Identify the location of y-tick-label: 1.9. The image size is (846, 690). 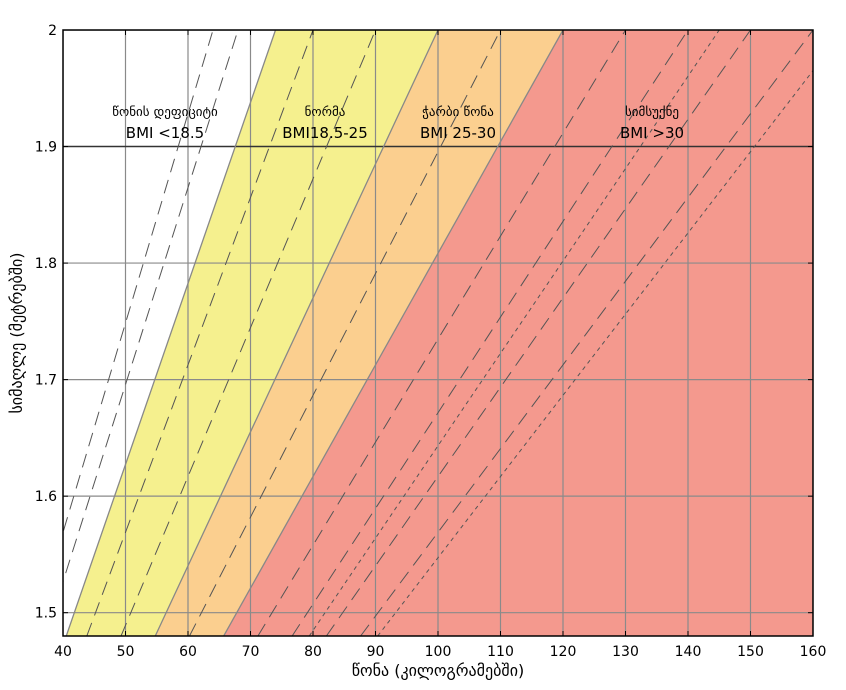
(46, 148).